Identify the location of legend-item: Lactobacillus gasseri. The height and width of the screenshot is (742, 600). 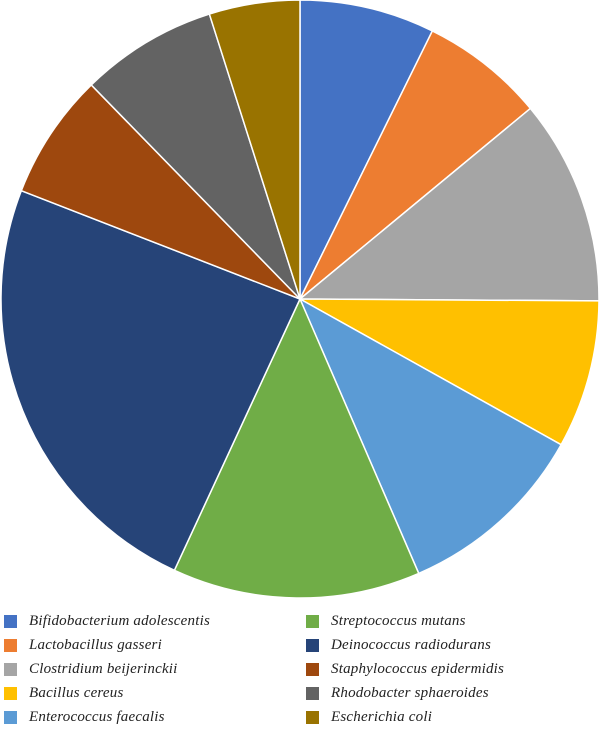
(83, 645).